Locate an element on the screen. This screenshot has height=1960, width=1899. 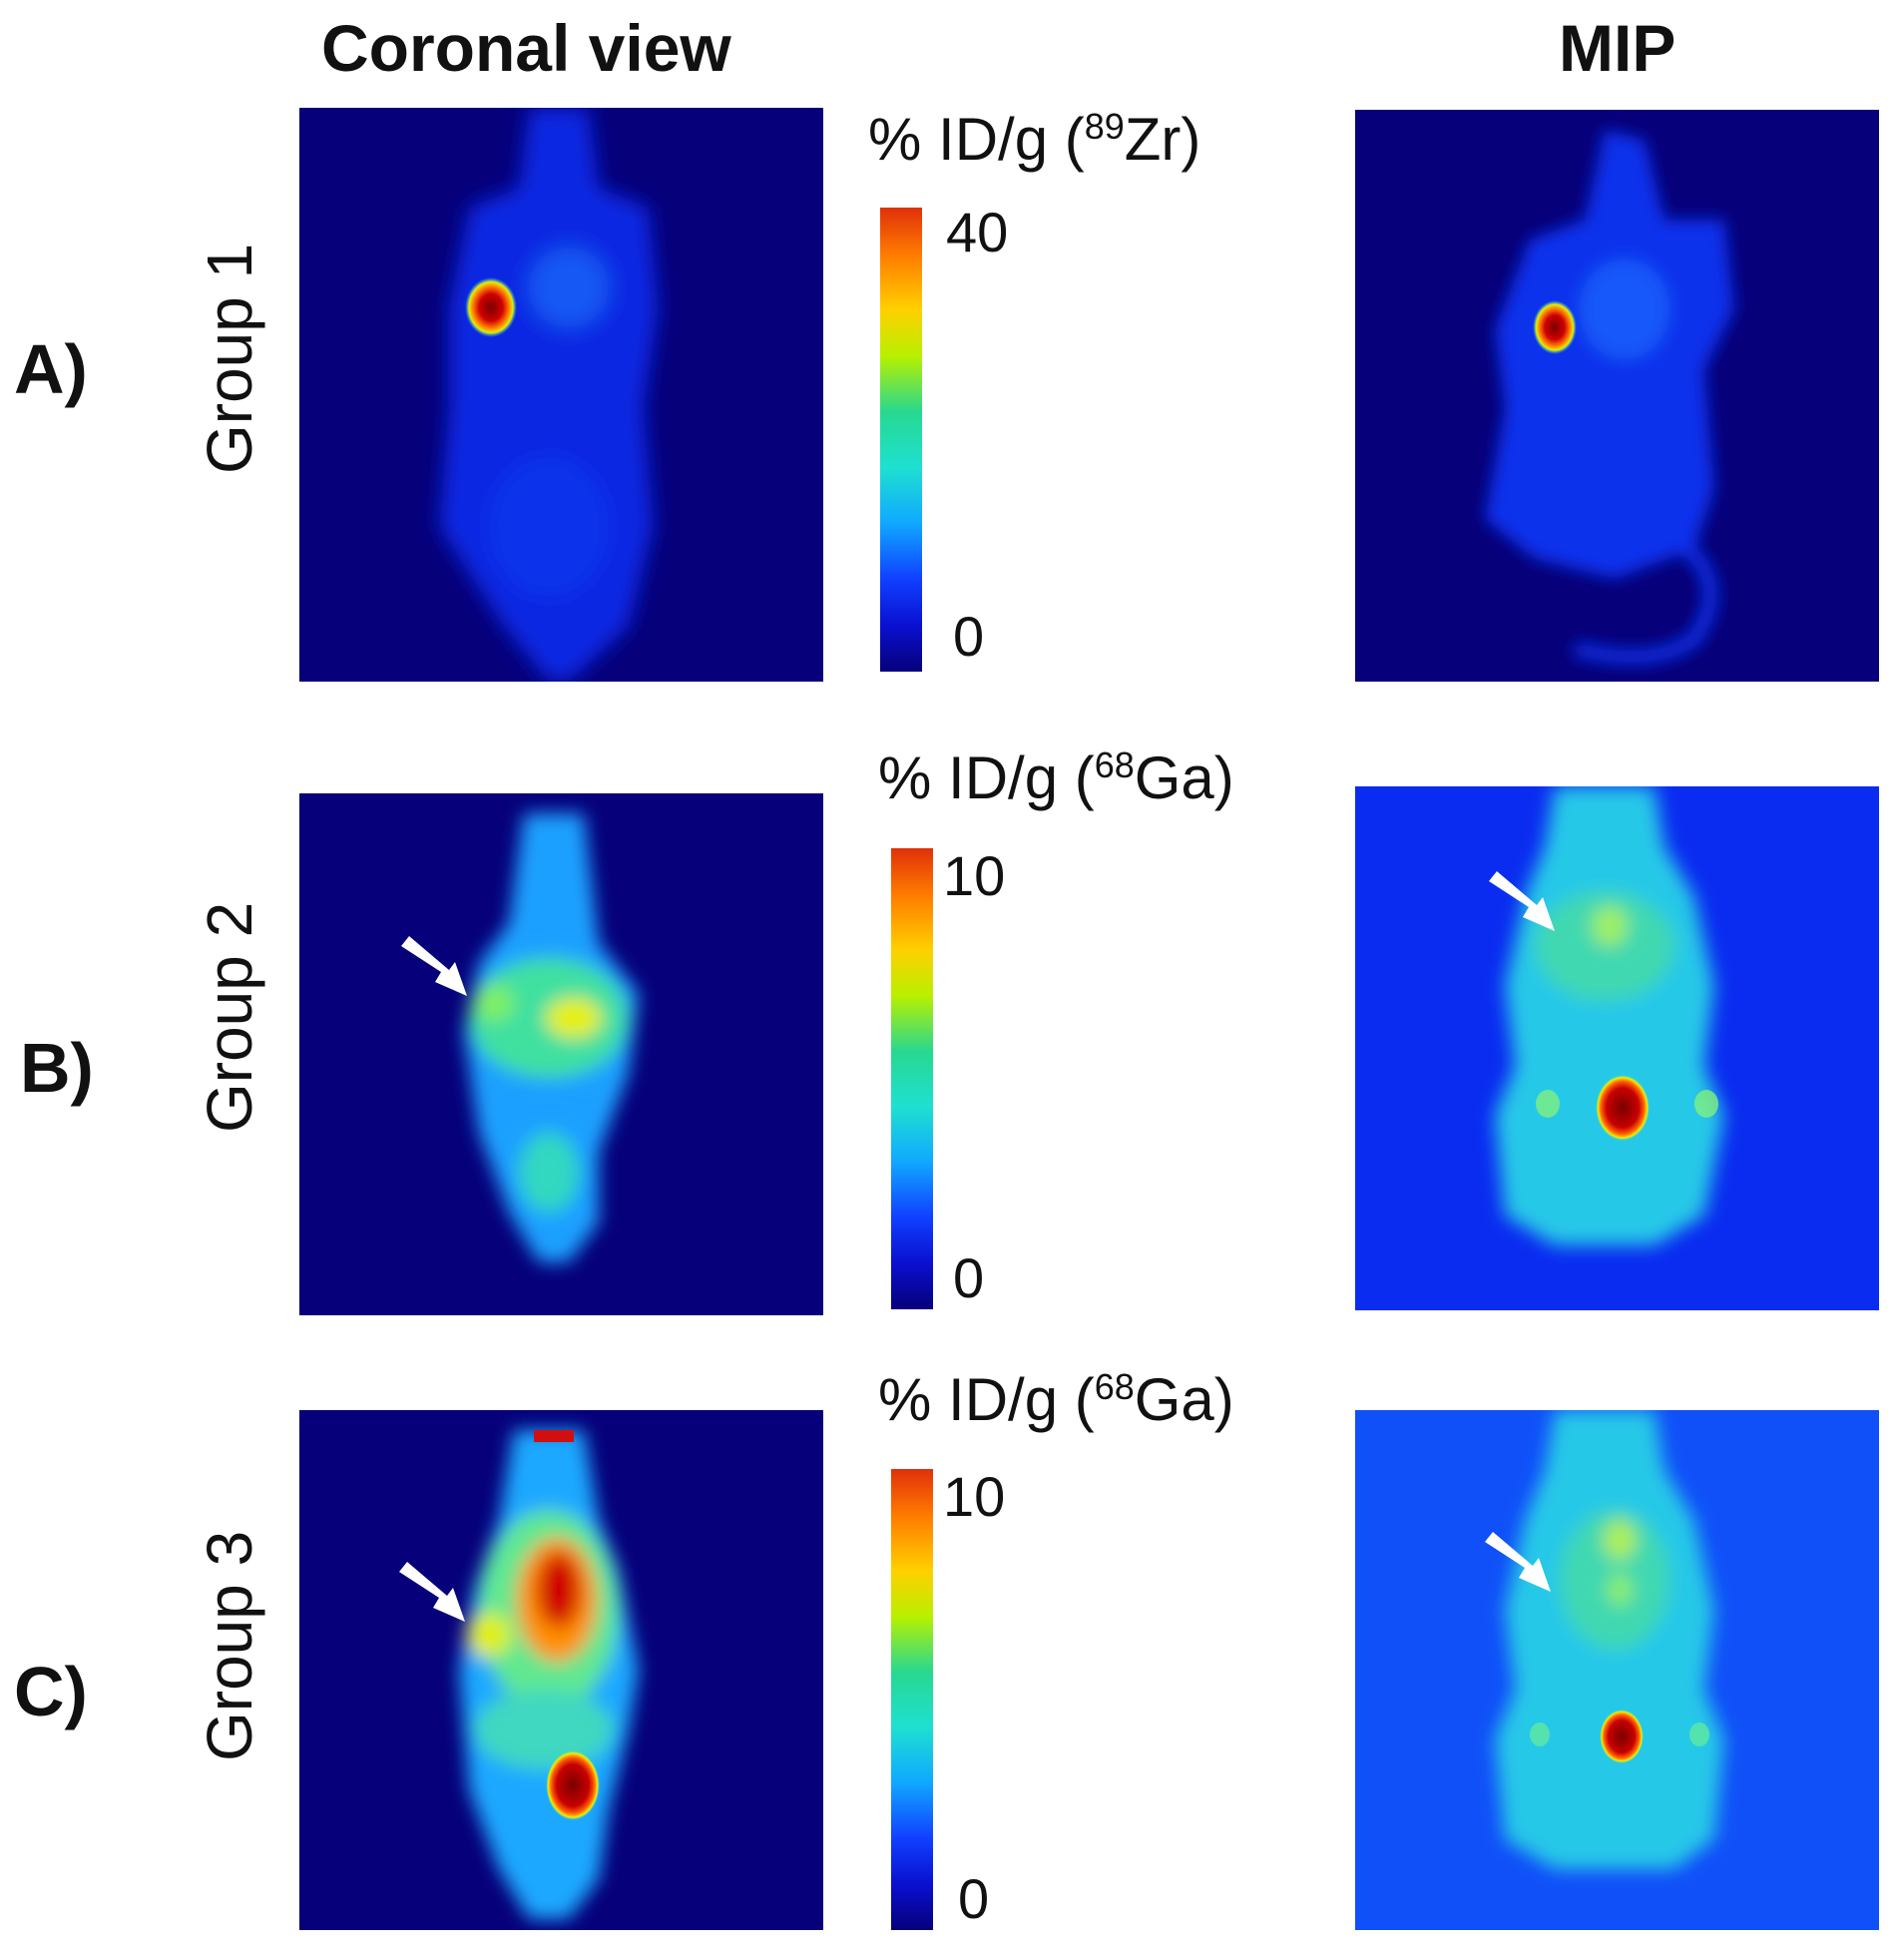
row-a-letter: A) is located at coordinates (51, 369).